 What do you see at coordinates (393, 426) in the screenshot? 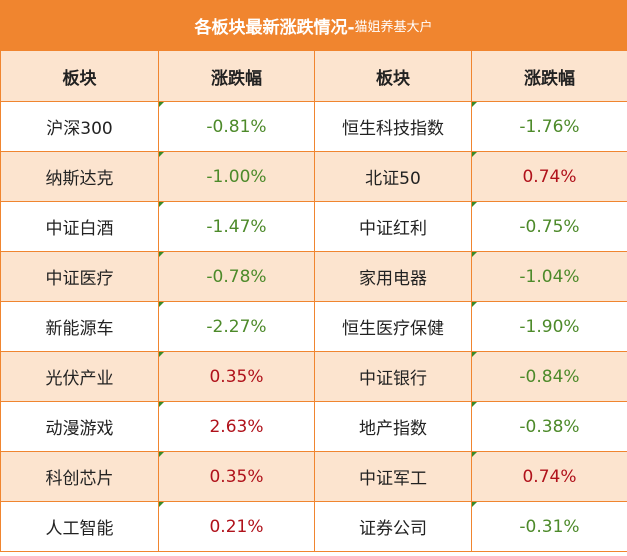
I see `right-sector-name: 地产指数` at bounding box center [393, 426].